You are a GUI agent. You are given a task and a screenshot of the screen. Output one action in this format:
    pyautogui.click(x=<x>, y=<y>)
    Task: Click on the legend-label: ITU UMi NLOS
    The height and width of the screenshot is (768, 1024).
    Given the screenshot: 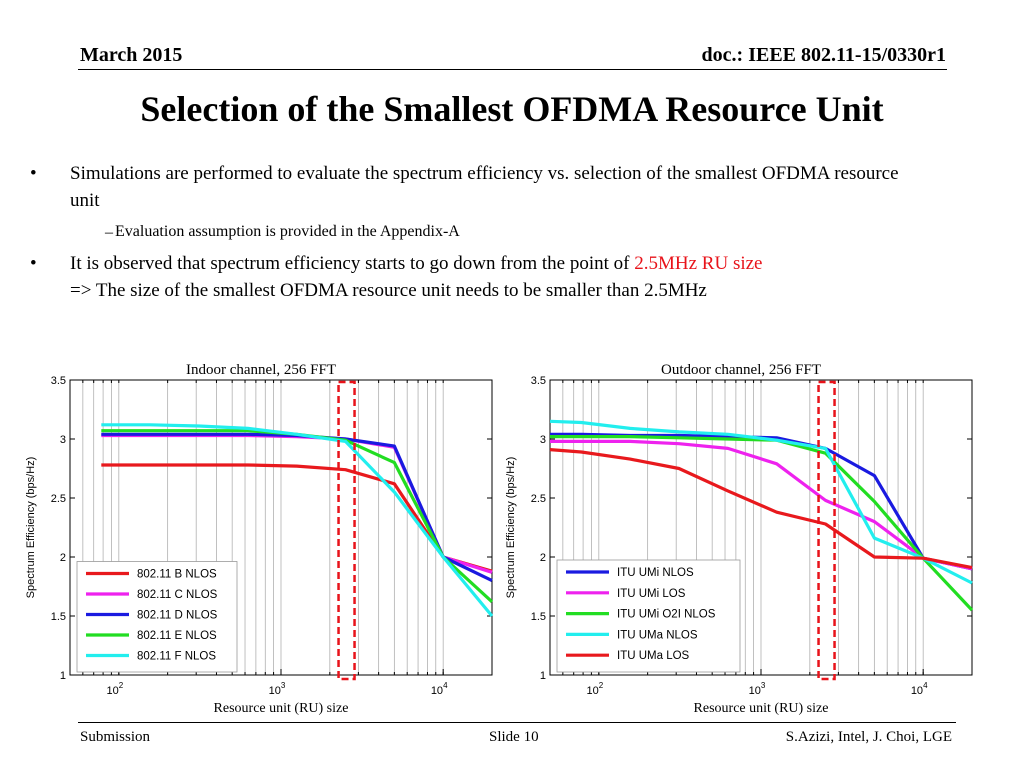 What is the action you would take?
    pyautogui.click(x=655, y=573)
    